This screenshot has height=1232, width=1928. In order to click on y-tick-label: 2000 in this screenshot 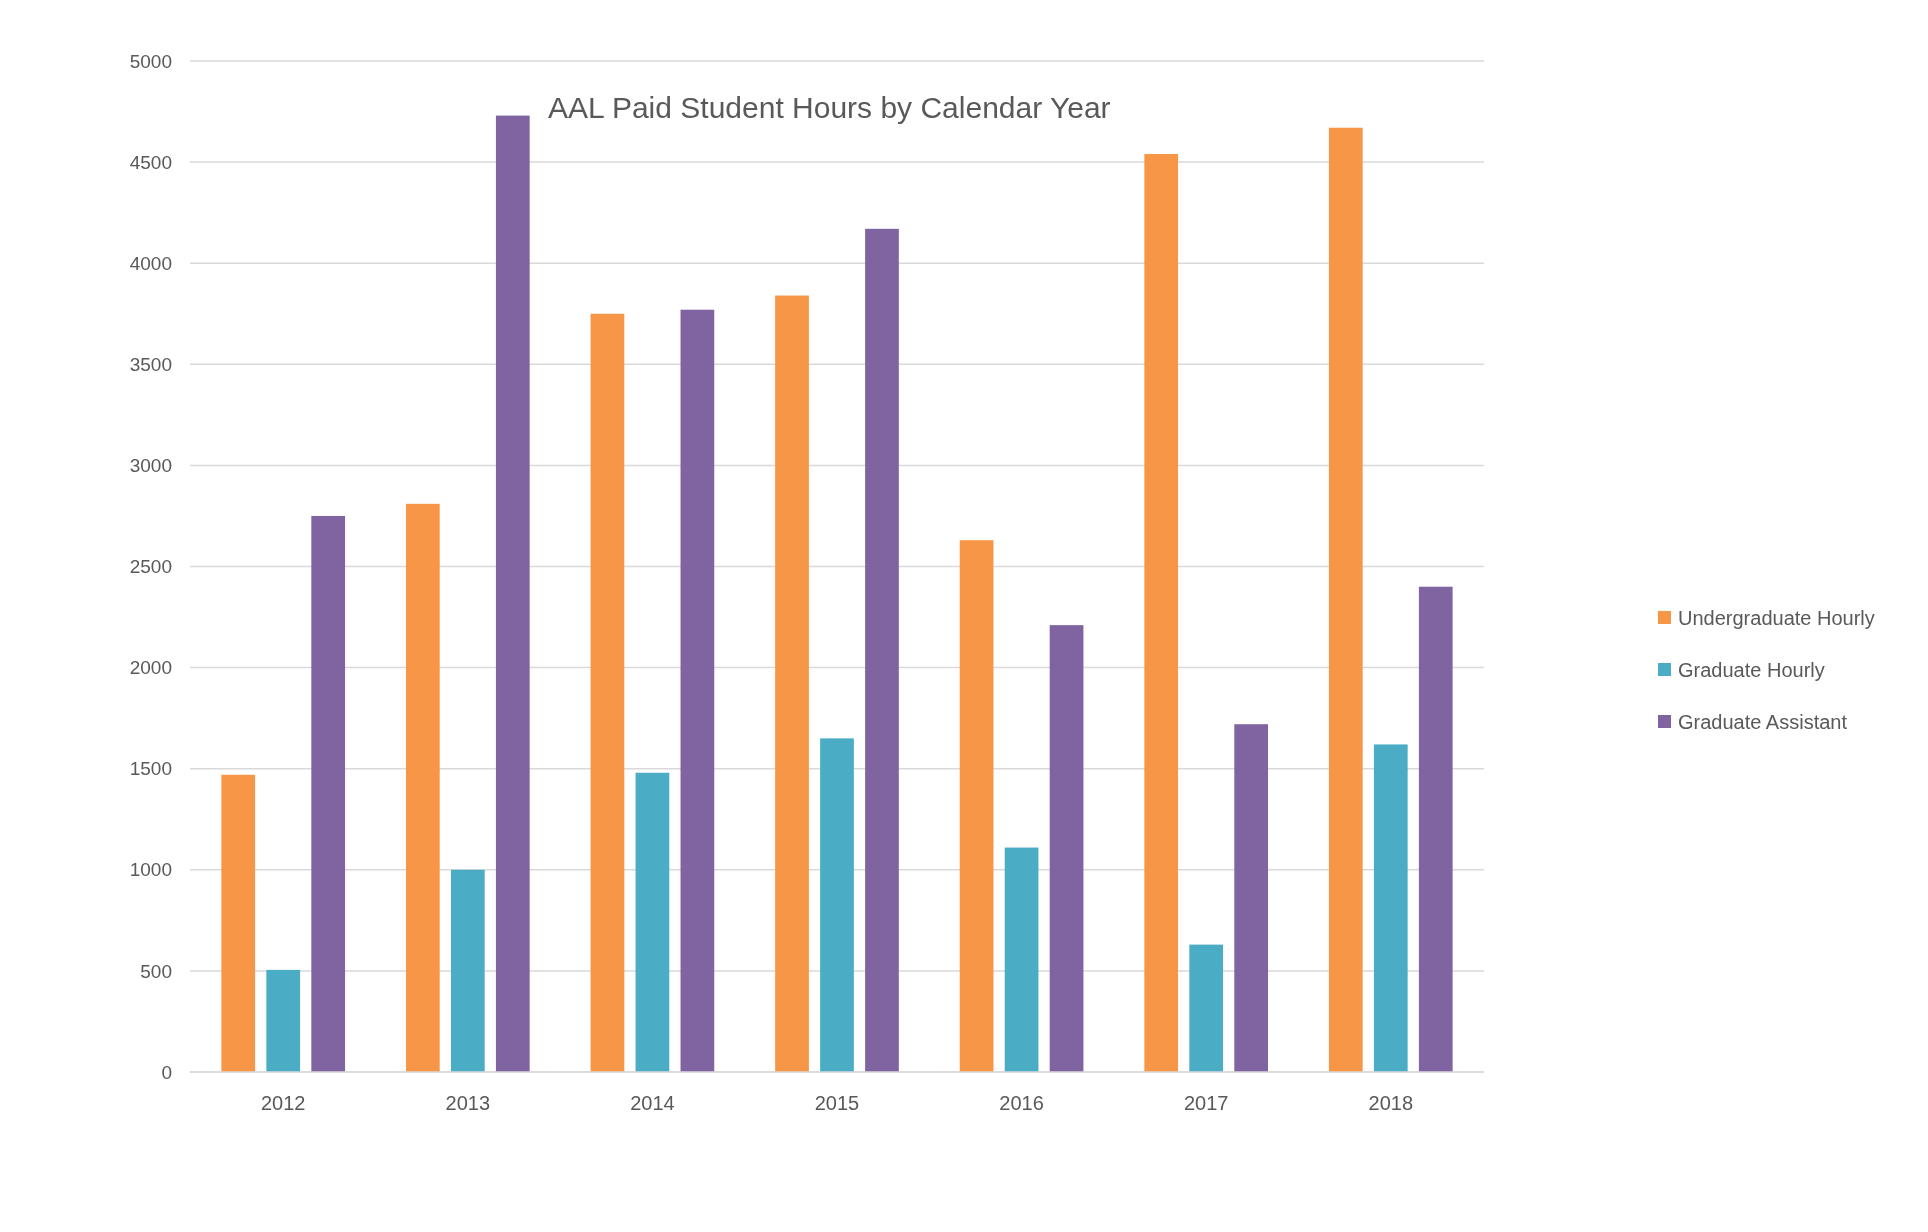, I will do `click(150, 668)`.